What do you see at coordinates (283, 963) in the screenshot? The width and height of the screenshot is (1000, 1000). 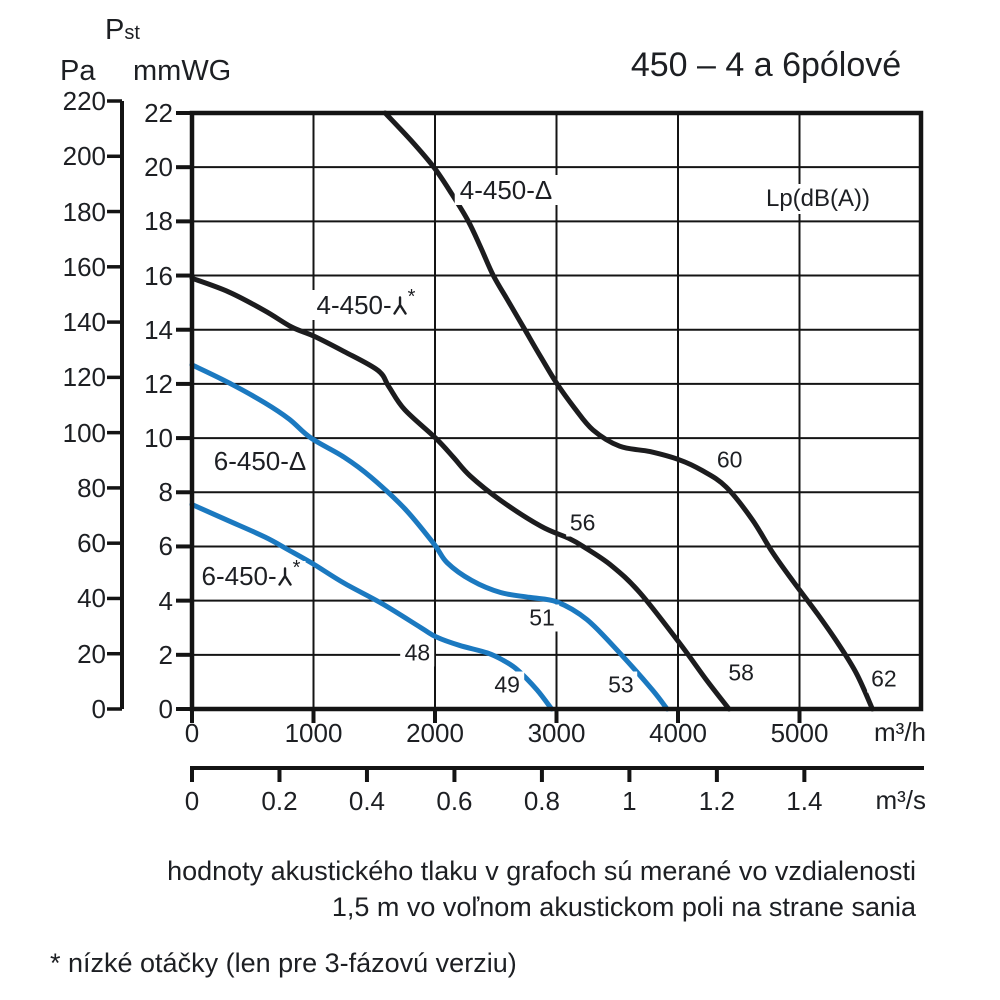 I see `low-speed-footnote: * nízké otáčky (len pre 3-fázovú verziu)` at bounding box center [283, 963].